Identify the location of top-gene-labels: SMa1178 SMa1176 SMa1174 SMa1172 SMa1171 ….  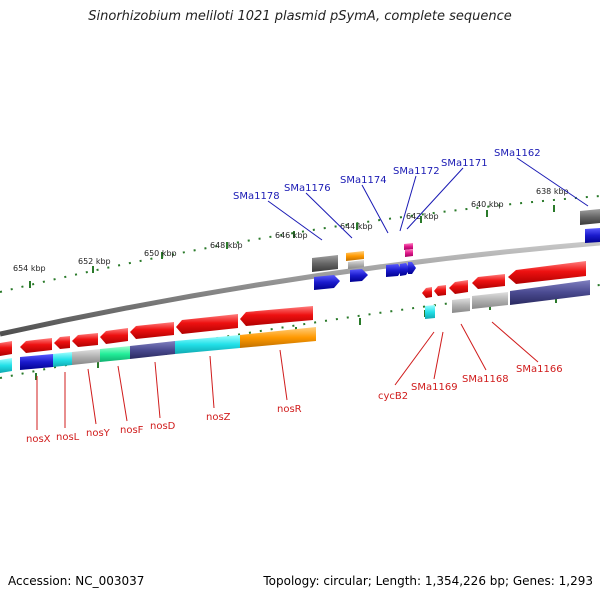
(387, 175).